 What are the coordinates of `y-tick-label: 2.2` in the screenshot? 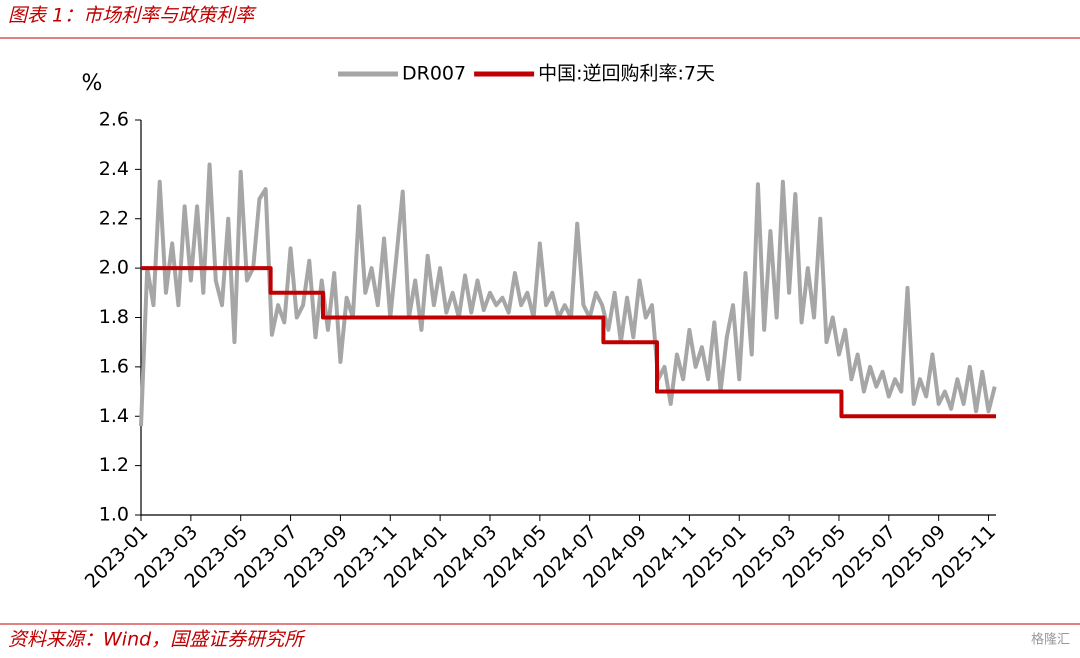 It's located at (114, 218).